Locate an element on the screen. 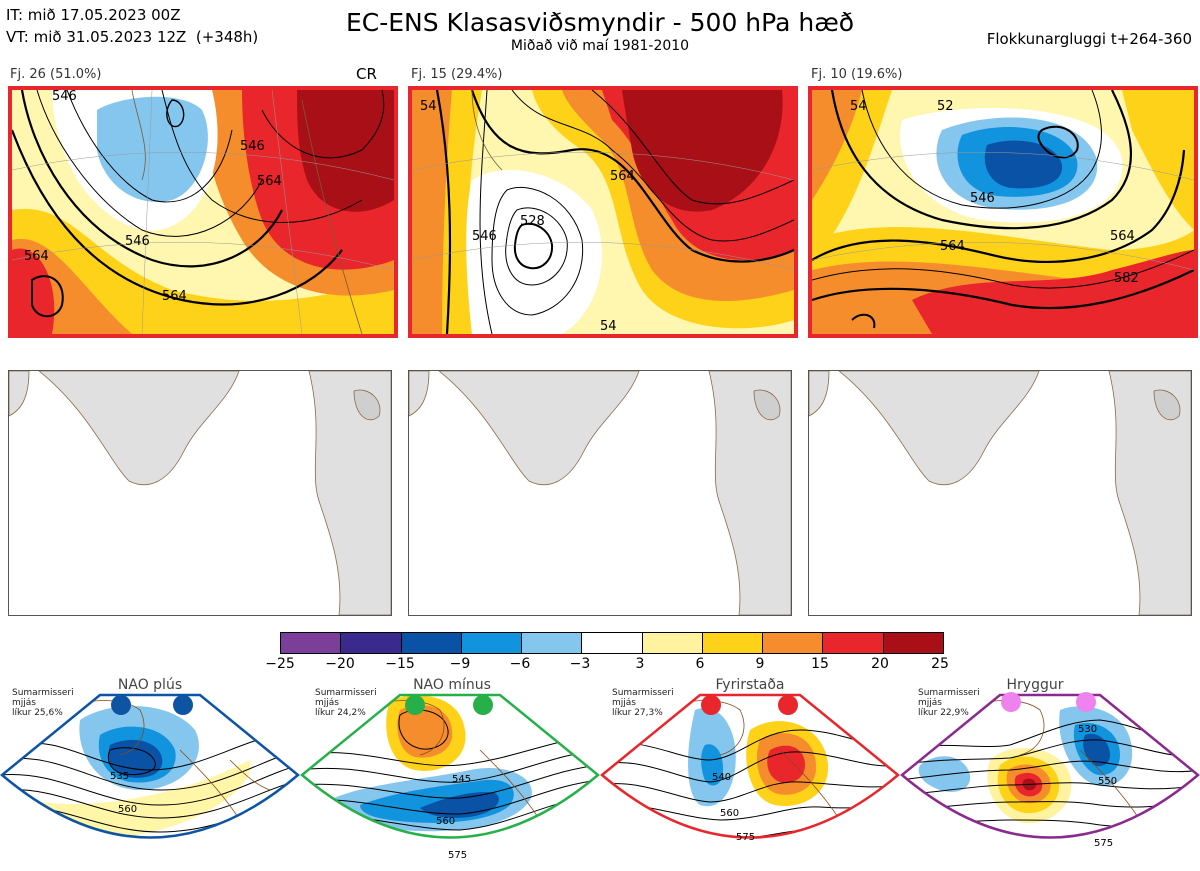  colorbar-tick: 3 is located at coordinates (640, 664).